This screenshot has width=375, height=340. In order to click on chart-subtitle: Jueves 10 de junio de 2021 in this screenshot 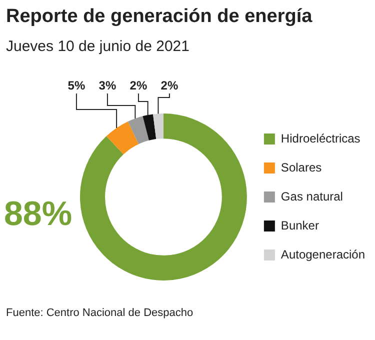, I will do `click(97, 46)`.